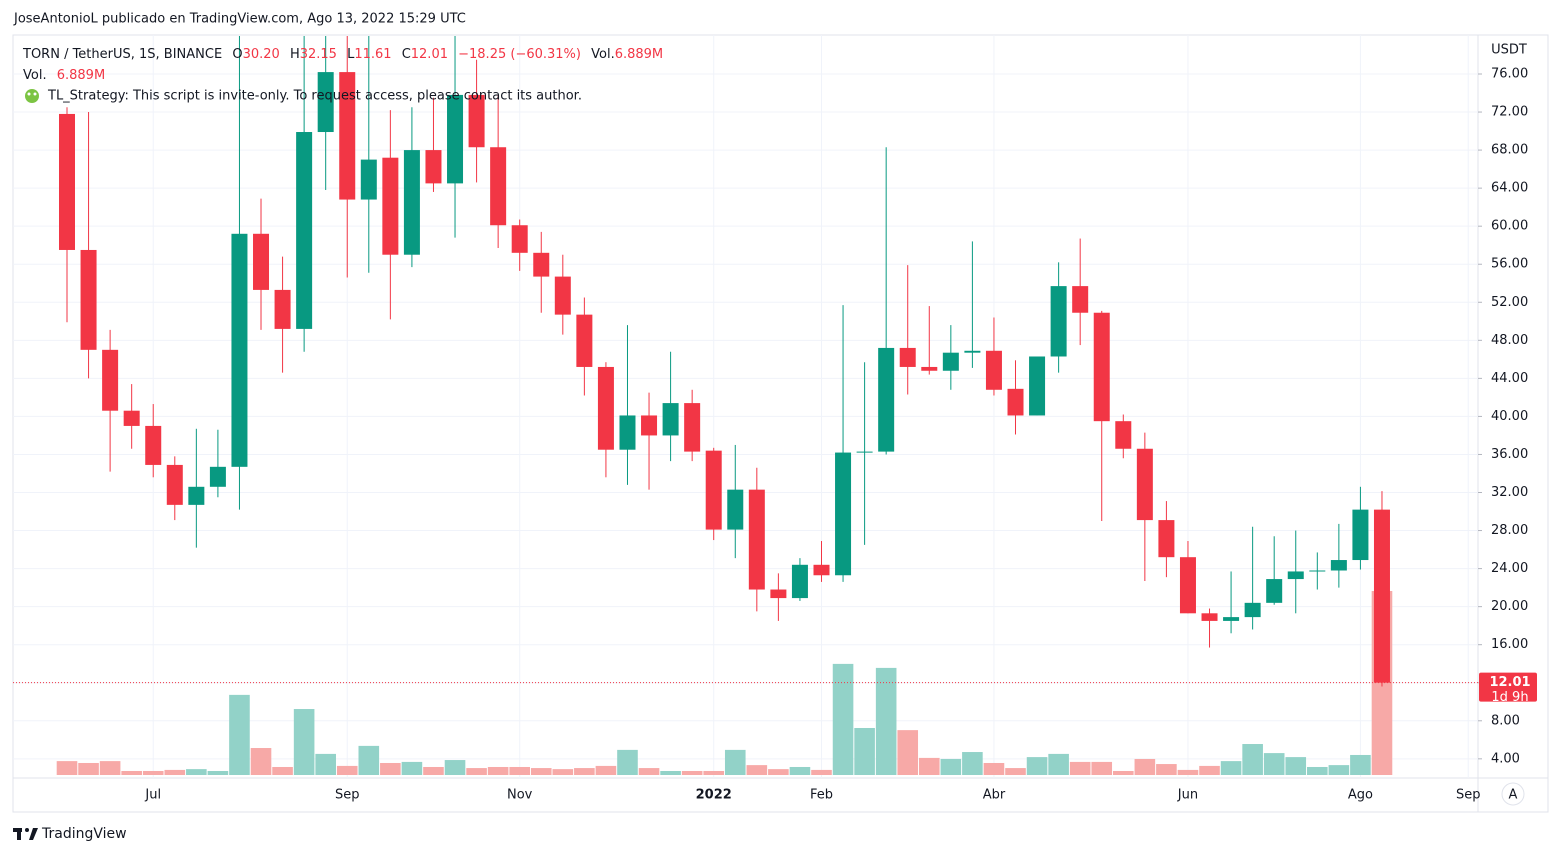 This screenshot has height=856, width=1562. Describe the element at coordinates (519, 54) in the screenshot. I see `change-value: −18.25 (−60.31%)` at that location.